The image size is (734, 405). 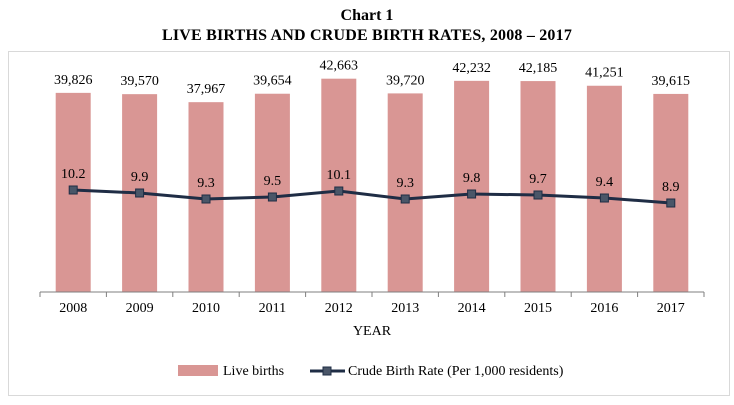 What do you see at coordinates (671, 187) in the screenshot?
I see `line-value-label-2017: 8.9` at bounding box center [671, 187].